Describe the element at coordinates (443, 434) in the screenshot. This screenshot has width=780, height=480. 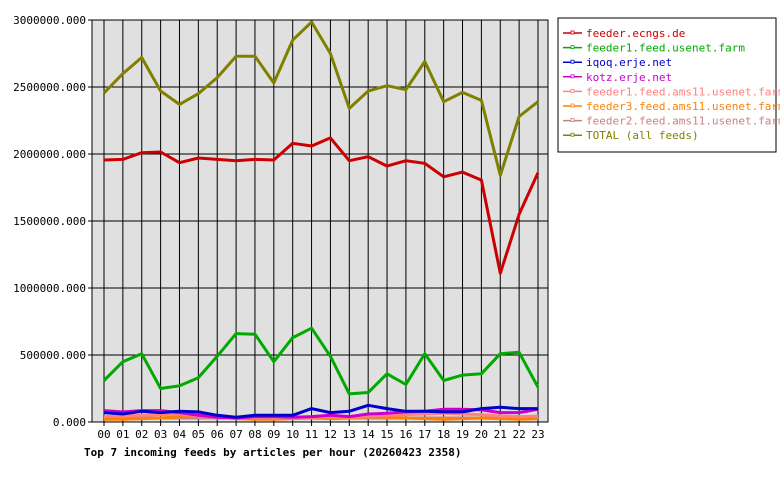
I see `x-tick-label: 18` at that location.